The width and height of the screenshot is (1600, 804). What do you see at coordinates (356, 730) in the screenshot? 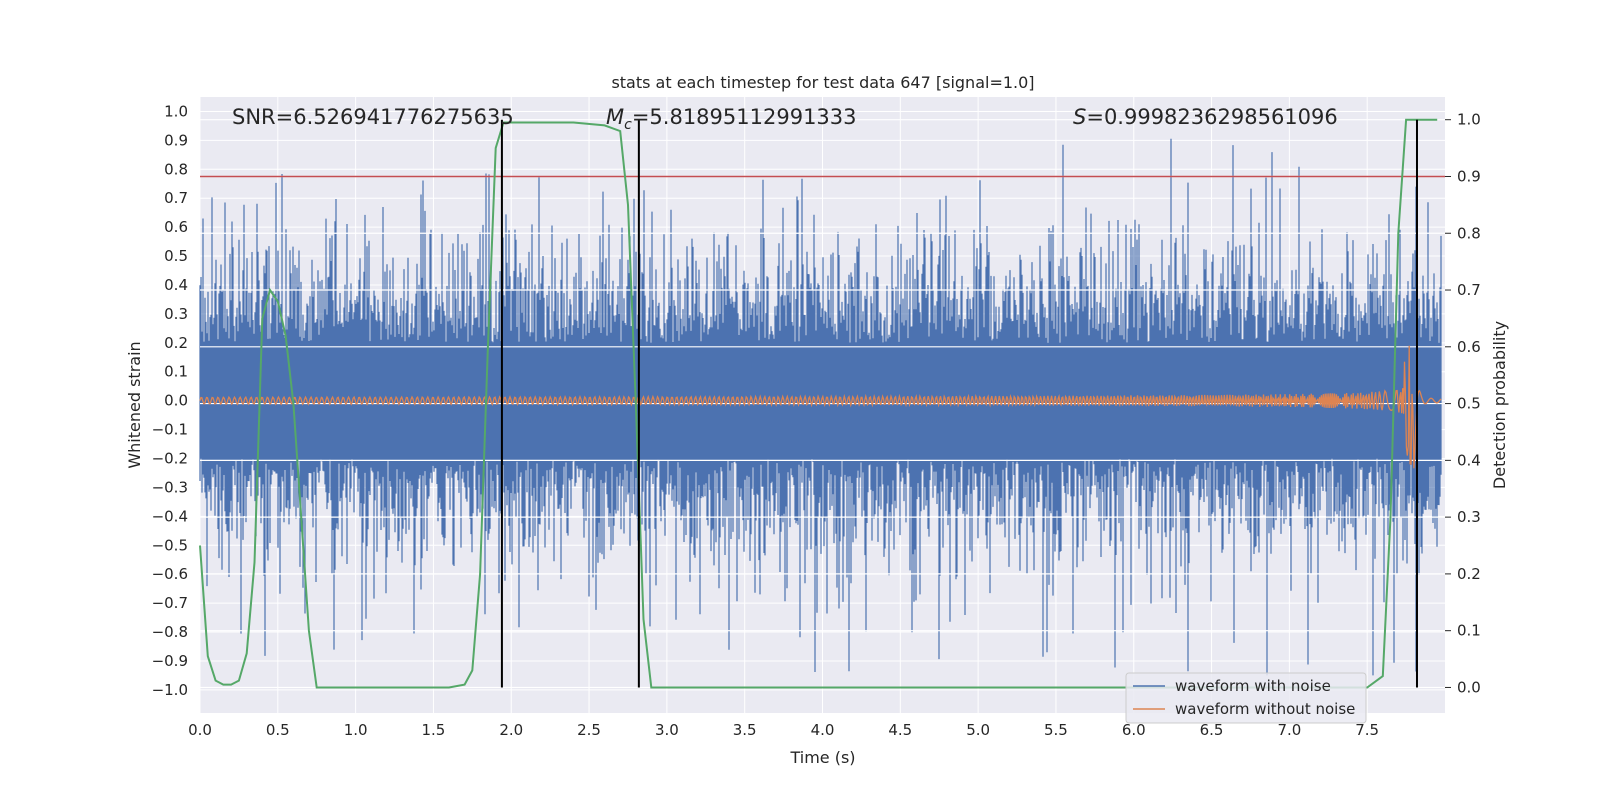
I see `x-tick-label: 1.0` at bounding box center [356, 730].